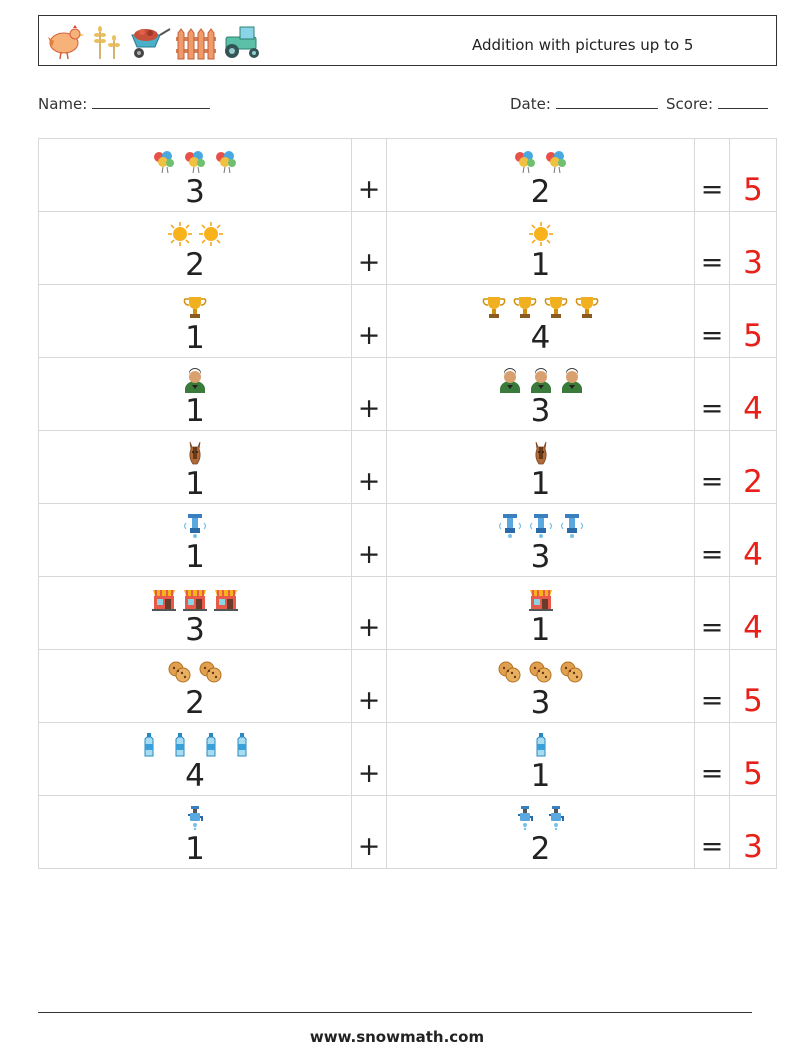  I want to click on answer-value: 3, so click(753, 847).